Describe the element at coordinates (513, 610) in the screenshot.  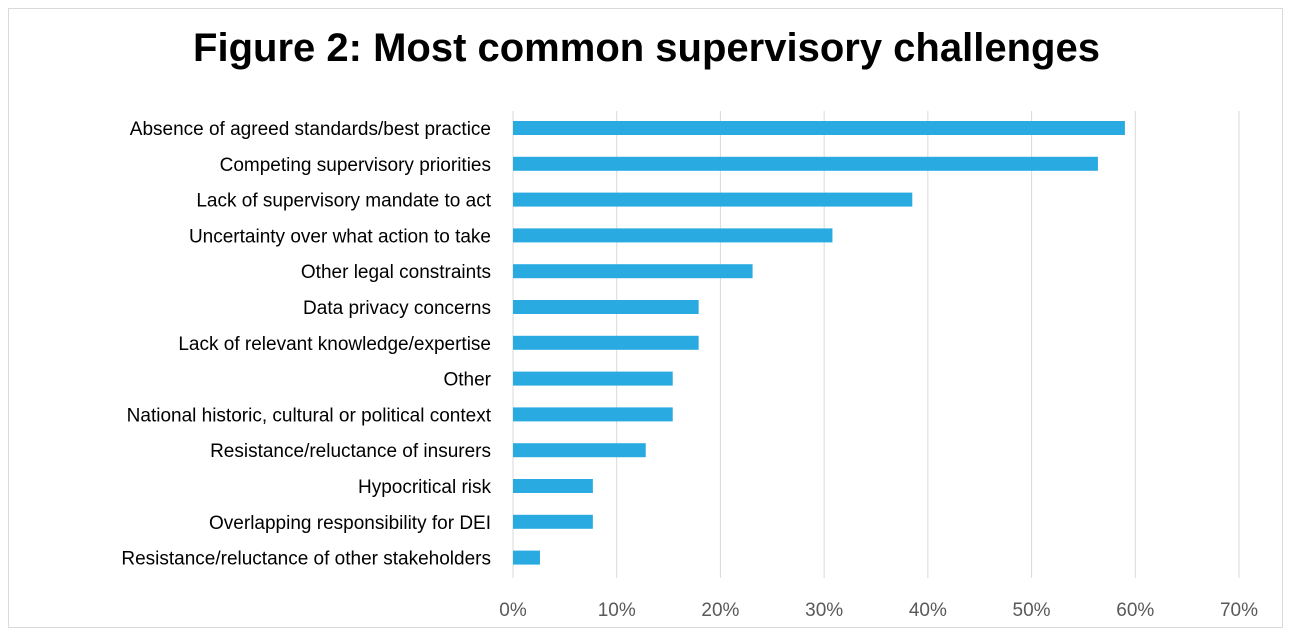
I see `x-tick-label: 0%` at that location.